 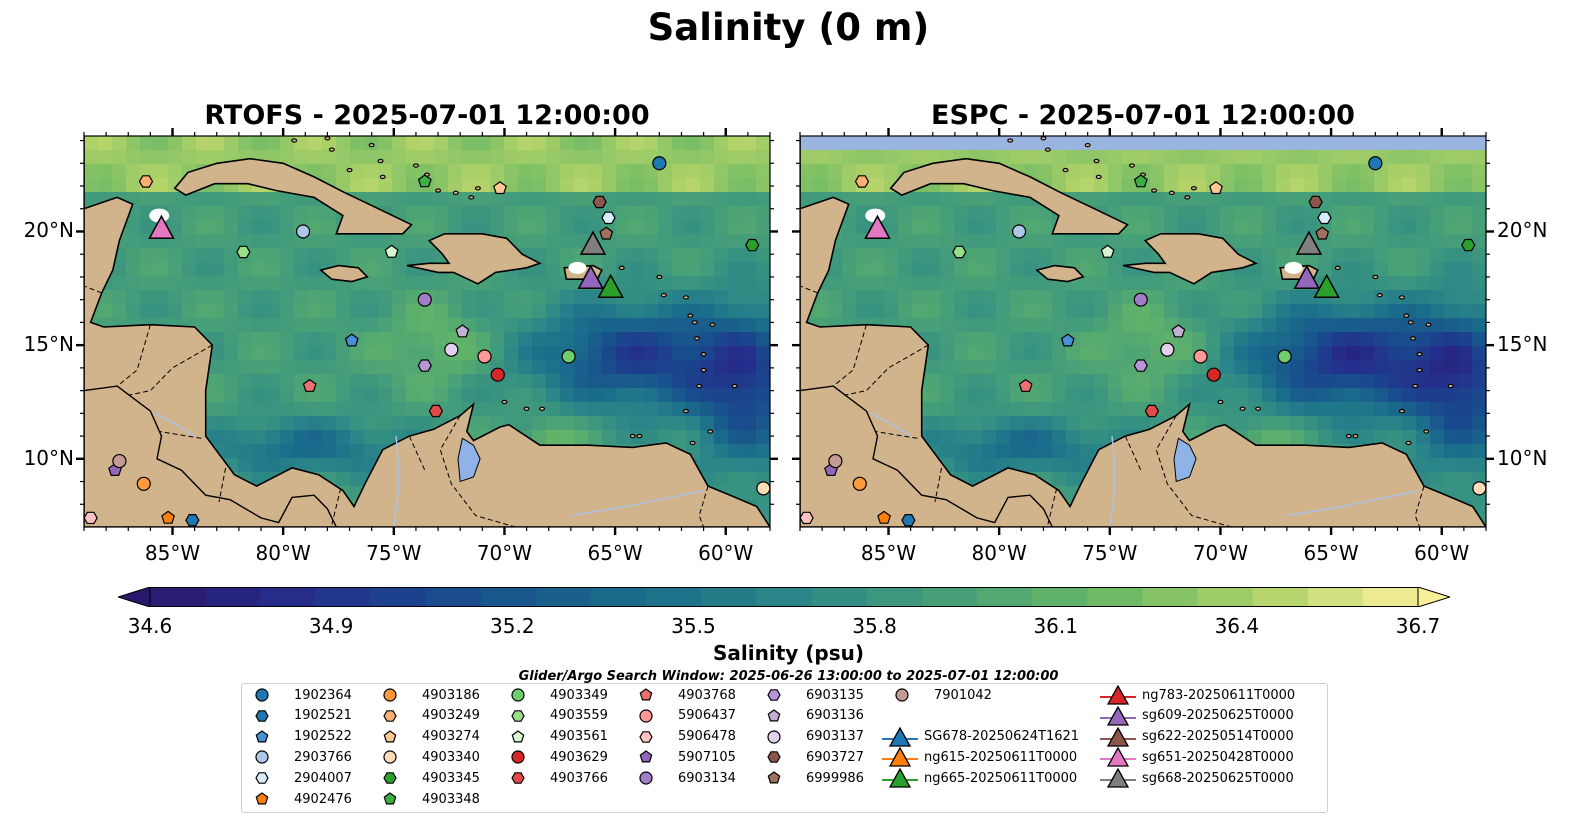 What do you see at coordinates (283, 553) in the screenshot?
I see `x-tick-label: 80°W` at bounding box center [283, 553].